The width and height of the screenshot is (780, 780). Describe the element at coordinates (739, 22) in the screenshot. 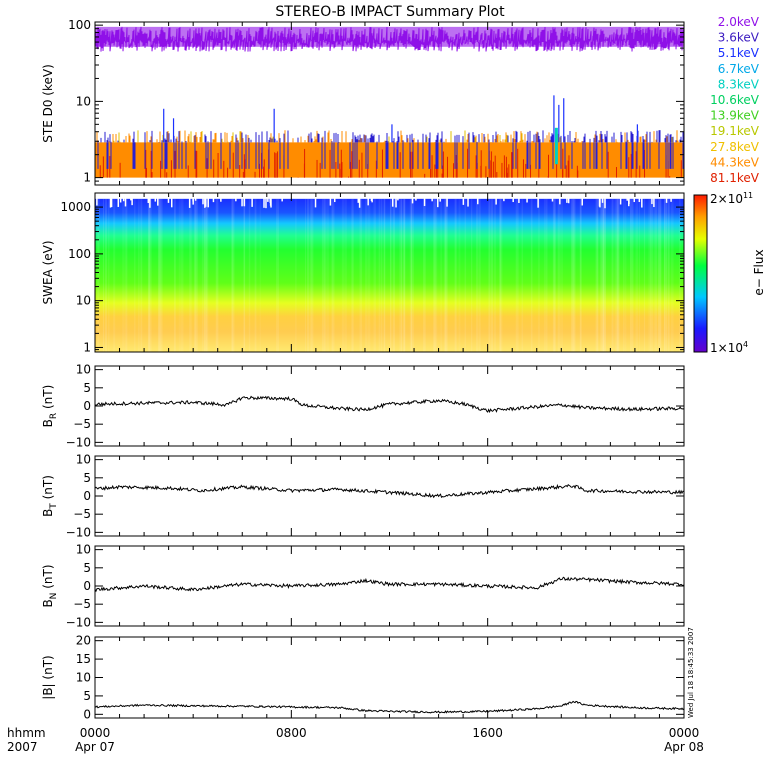

I see `legend-entry-2-0keV: 2.0keV` at that location.